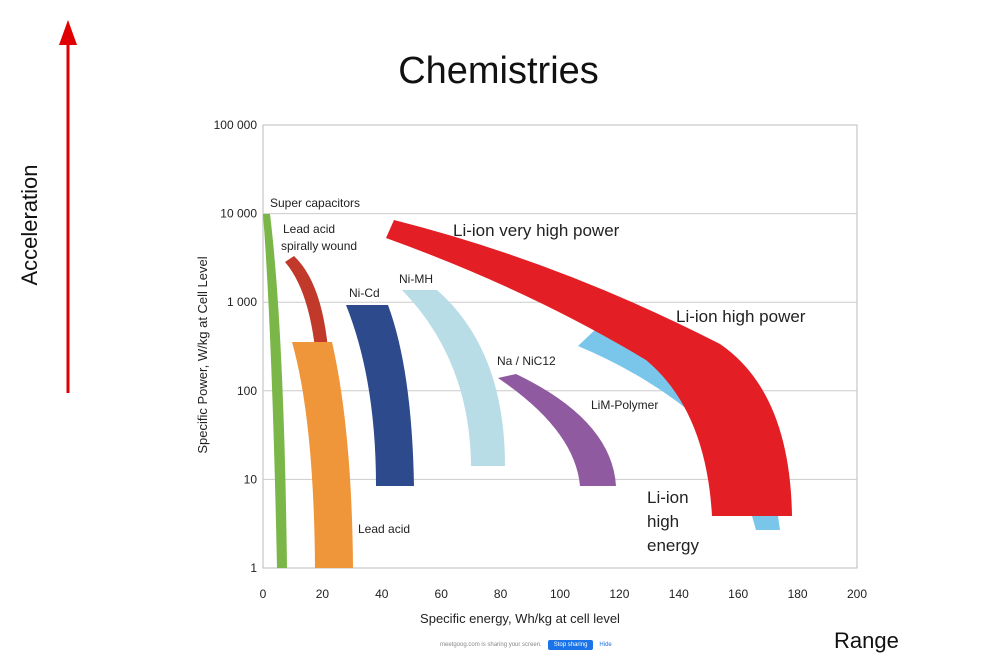 The height and width of the screenshot is (656, 997). What do you see at coordinates (263, 594) in the screenshot?
I see `x-tick-label: 0` at bounding box center [263, 594].